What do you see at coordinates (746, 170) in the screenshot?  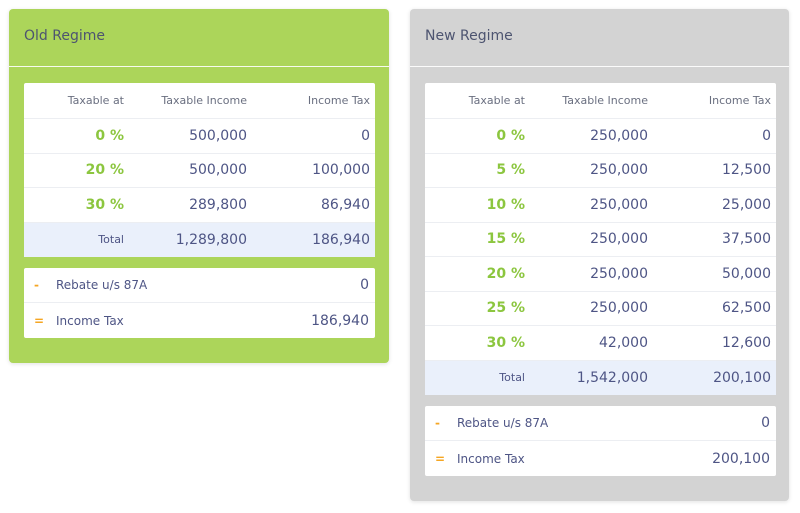 I see `income-tax: 12,500` at bounding box center [746, 170].